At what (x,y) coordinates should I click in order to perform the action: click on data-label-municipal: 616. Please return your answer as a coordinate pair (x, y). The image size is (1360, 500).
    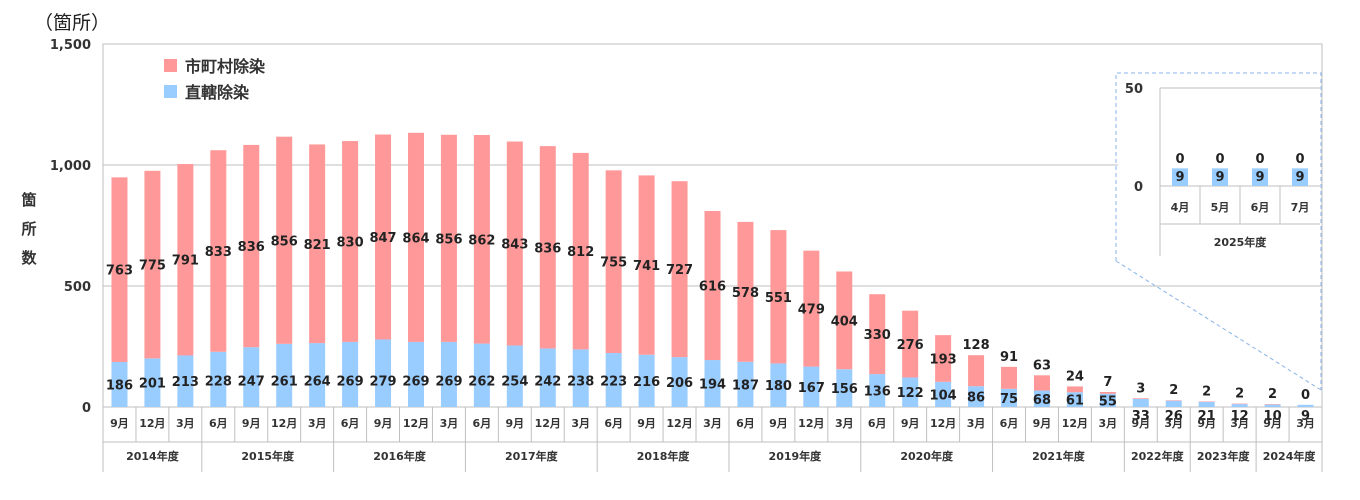
    Looking at the image, I should click on (712, 287).